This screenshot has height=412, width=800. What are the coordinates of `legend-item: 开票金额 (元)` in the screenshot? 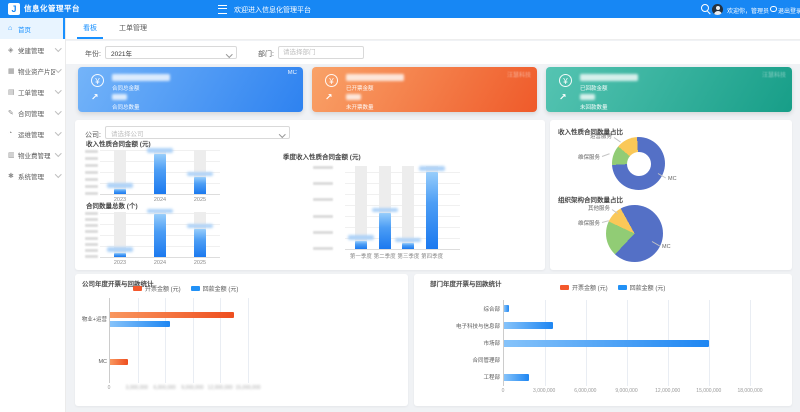 It's located at (584, 287).